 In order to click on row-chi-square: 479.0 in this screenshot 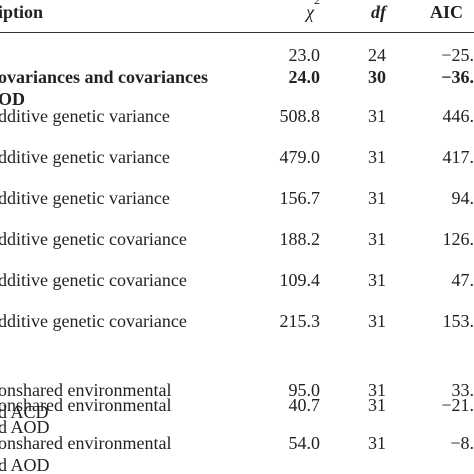, I will do `click(300, 157)`.